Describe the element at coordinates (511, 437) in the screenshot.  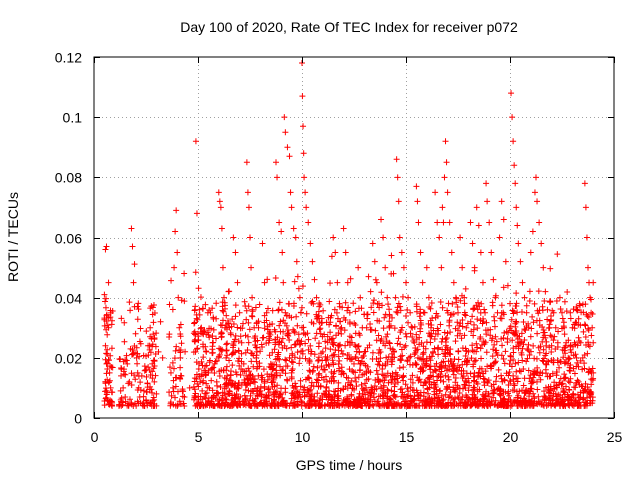
I see `x-tick-label: 20` at that location.